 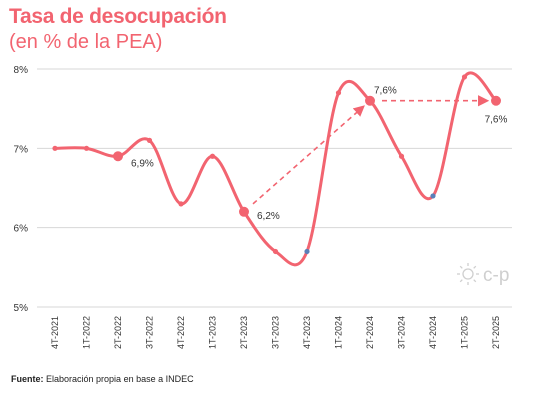 I want to click on x-tick-label: 4T-2021, so click(x=55, y=332).